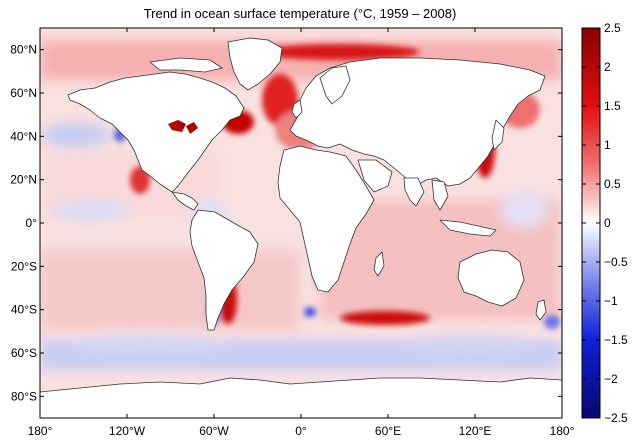  I want to click on colorbar-tick-label: −1, so click(611, 301).